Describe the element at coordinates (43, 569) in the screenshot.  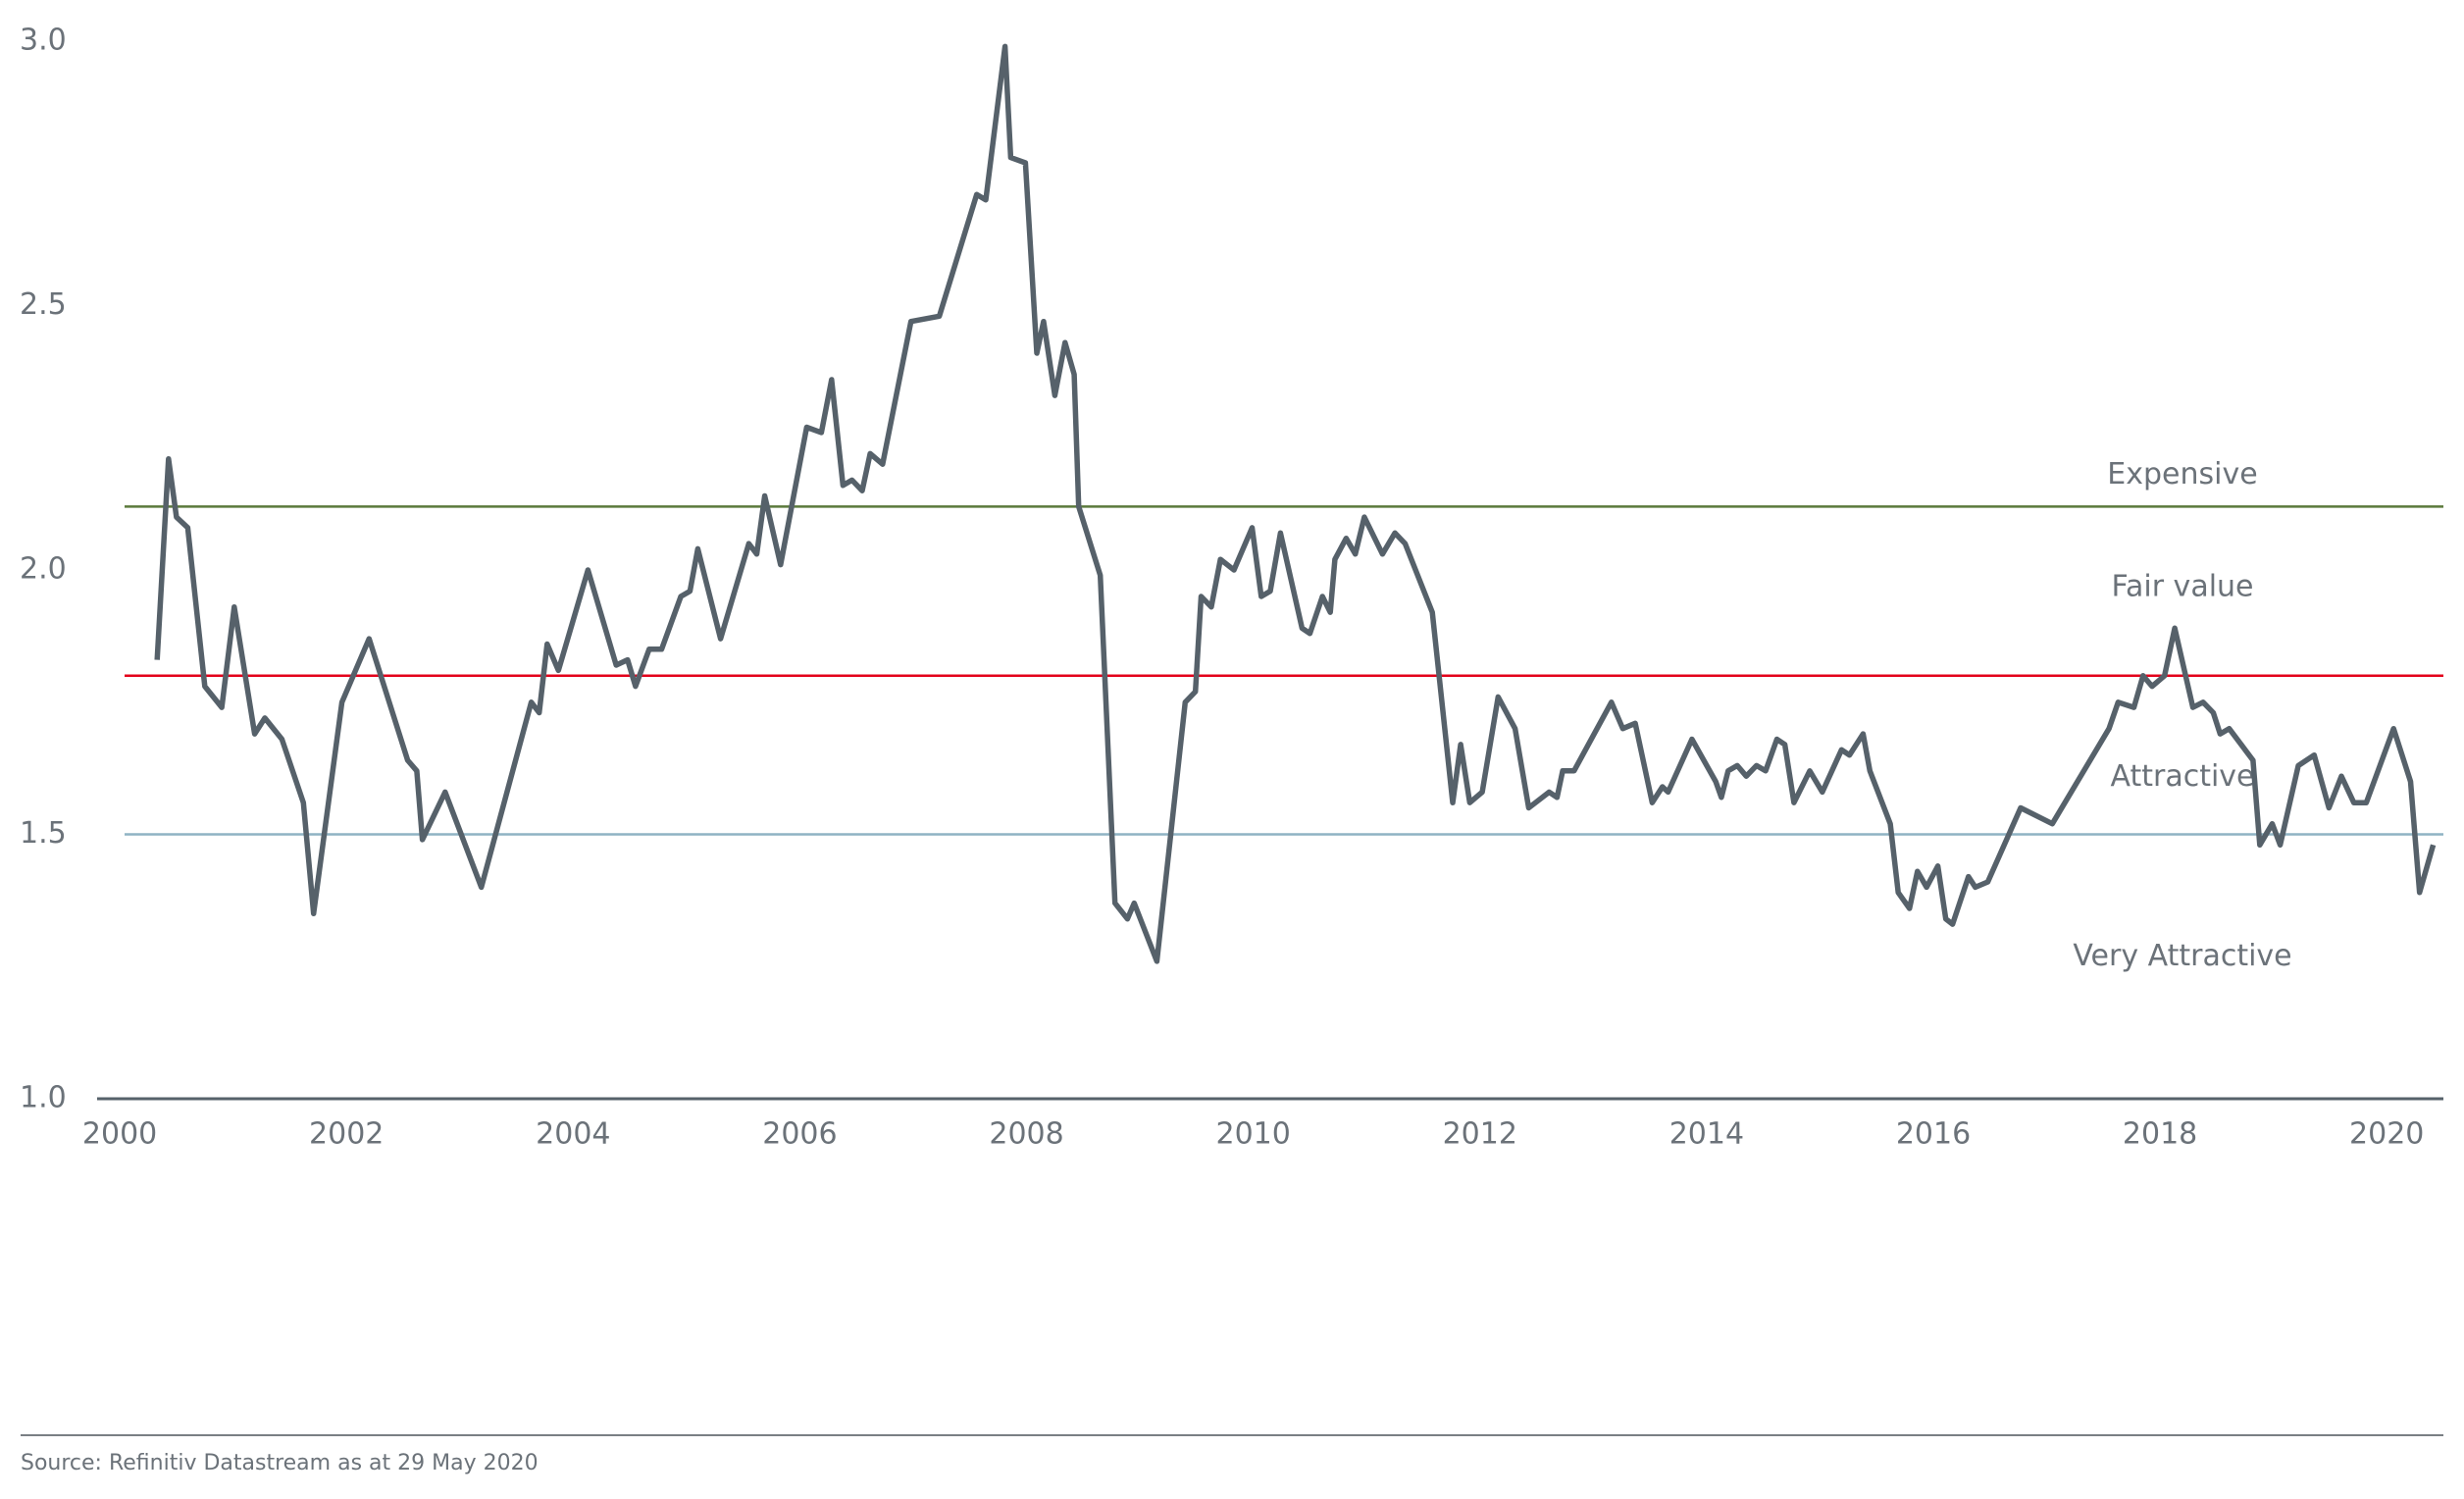
I see `y-tick-label: 2.0` at that location.